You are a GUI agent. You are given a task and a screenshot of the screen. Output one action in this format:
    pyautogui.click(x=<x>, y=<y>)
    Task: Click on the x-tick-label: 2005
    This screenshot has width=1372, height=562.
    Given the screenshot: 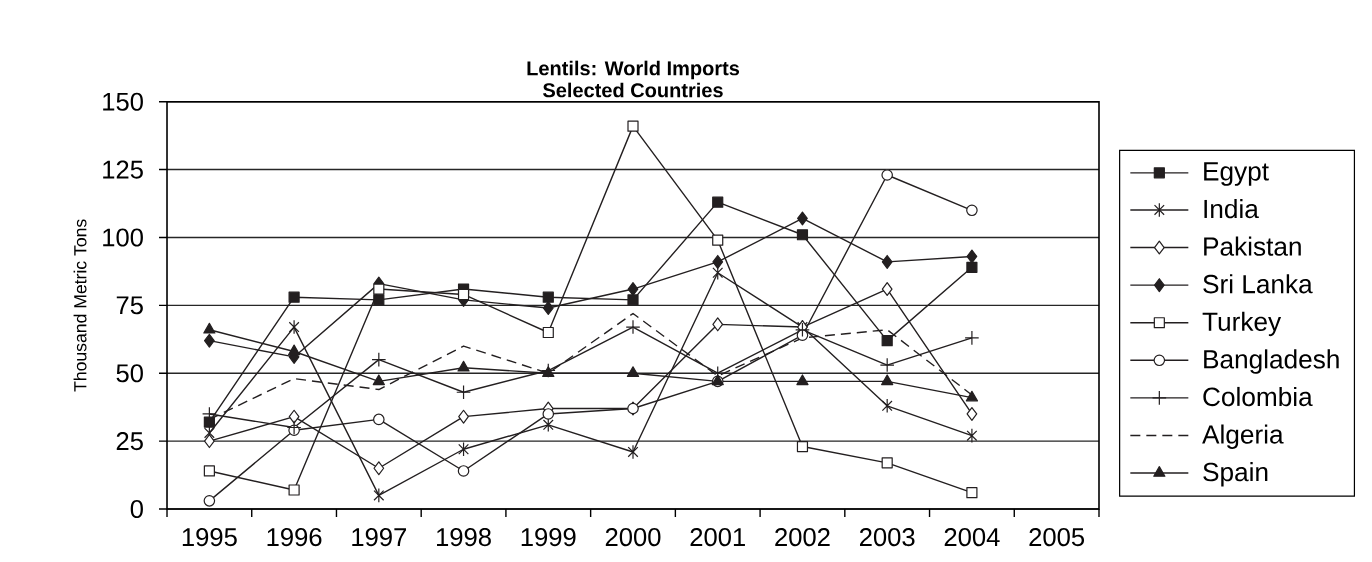 What is the action you would take?
    pyautogui.click(x=1057, y=537)
    